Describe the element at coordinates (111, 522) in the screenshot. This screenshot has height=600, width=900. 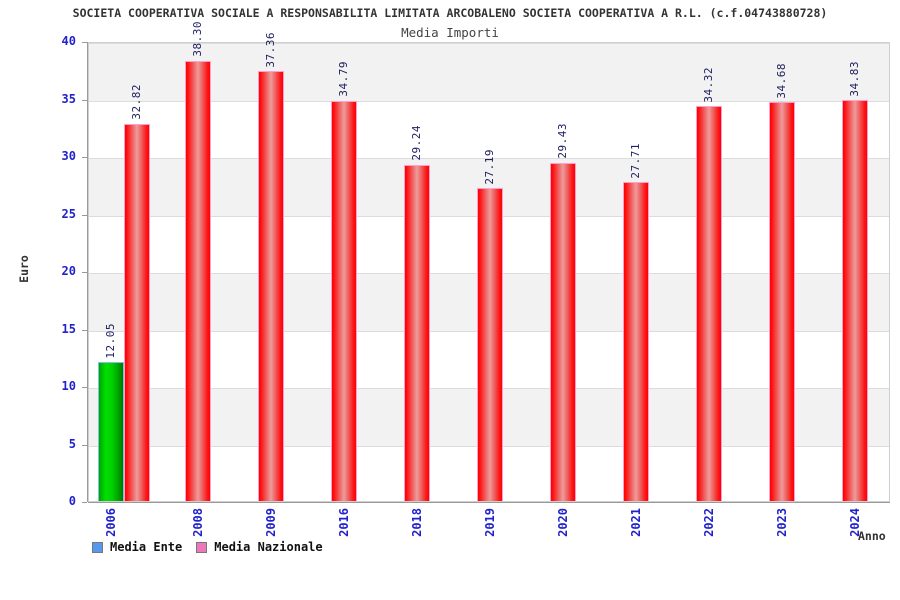
I see `x-tick-label: 2006` at that location.